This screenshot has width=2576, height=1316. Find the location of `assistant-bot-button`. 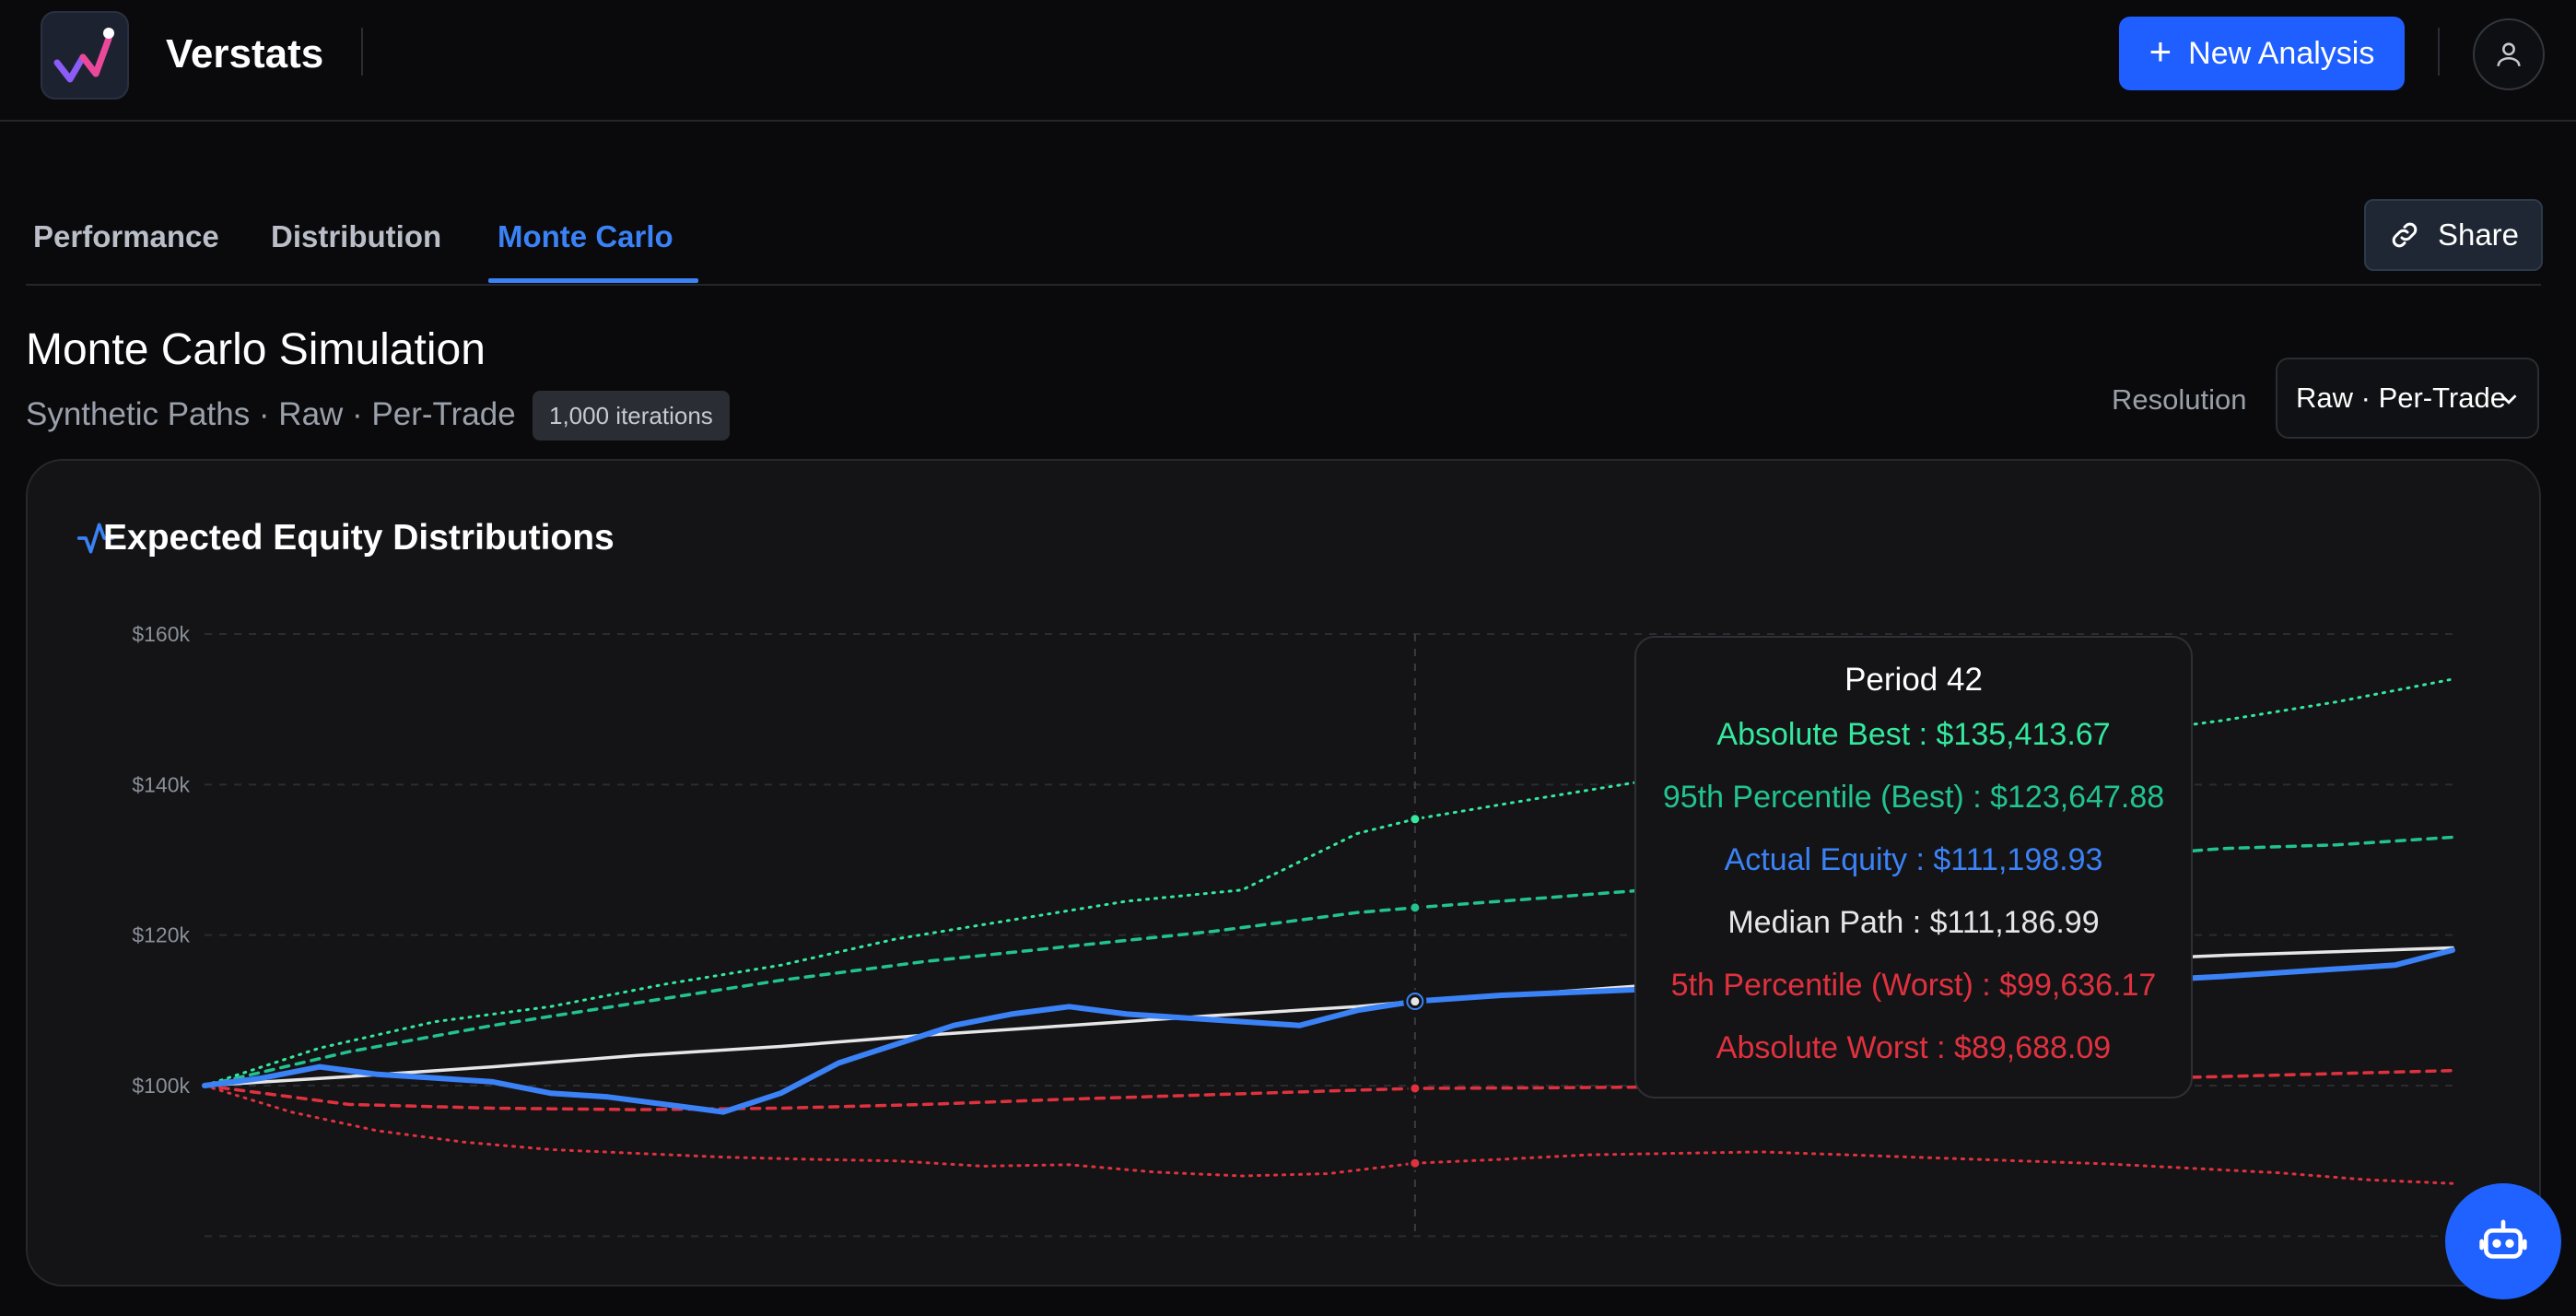

assistant-bot-button is located at coordinates (2503, 1241).